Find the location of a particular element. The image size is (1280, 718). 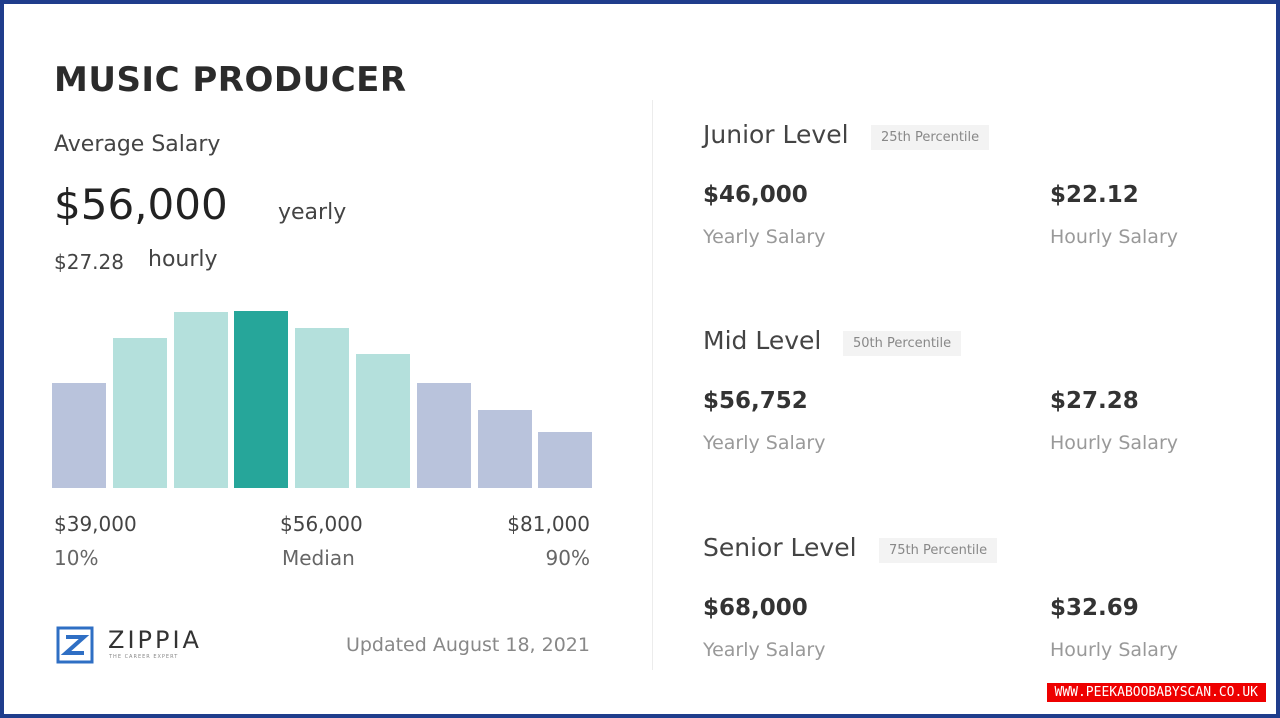

scale-label: 10% is located at coordinates (76, 558).